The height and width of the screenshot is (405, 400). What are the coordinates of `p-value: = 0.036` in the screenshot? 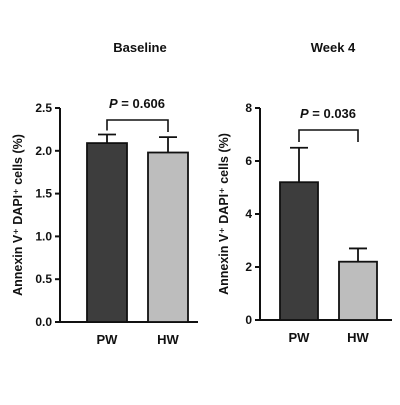 It's located at (332, 113).